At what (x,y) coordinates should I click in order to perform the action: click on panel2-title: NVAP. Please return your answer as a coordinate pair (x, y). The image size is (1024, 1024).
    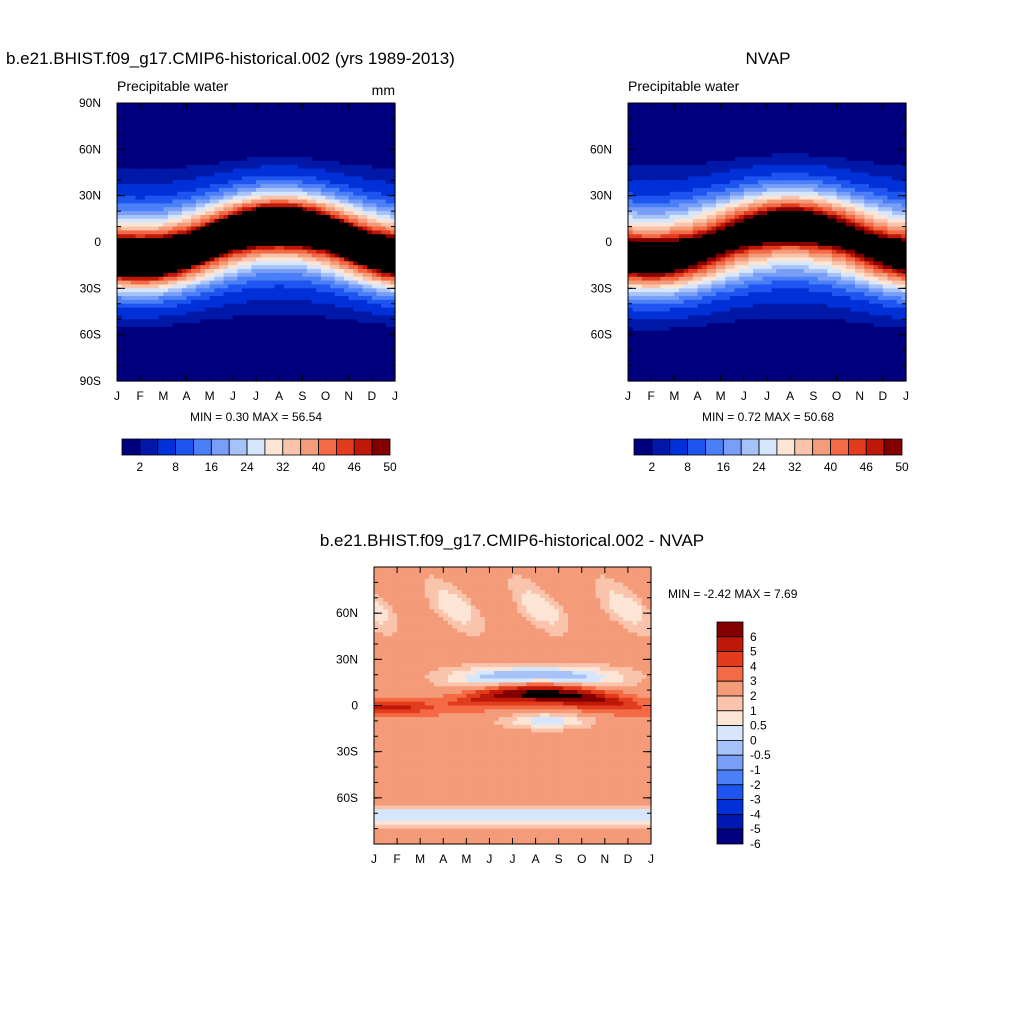
    Looking at the image, I should click on (767, 58).